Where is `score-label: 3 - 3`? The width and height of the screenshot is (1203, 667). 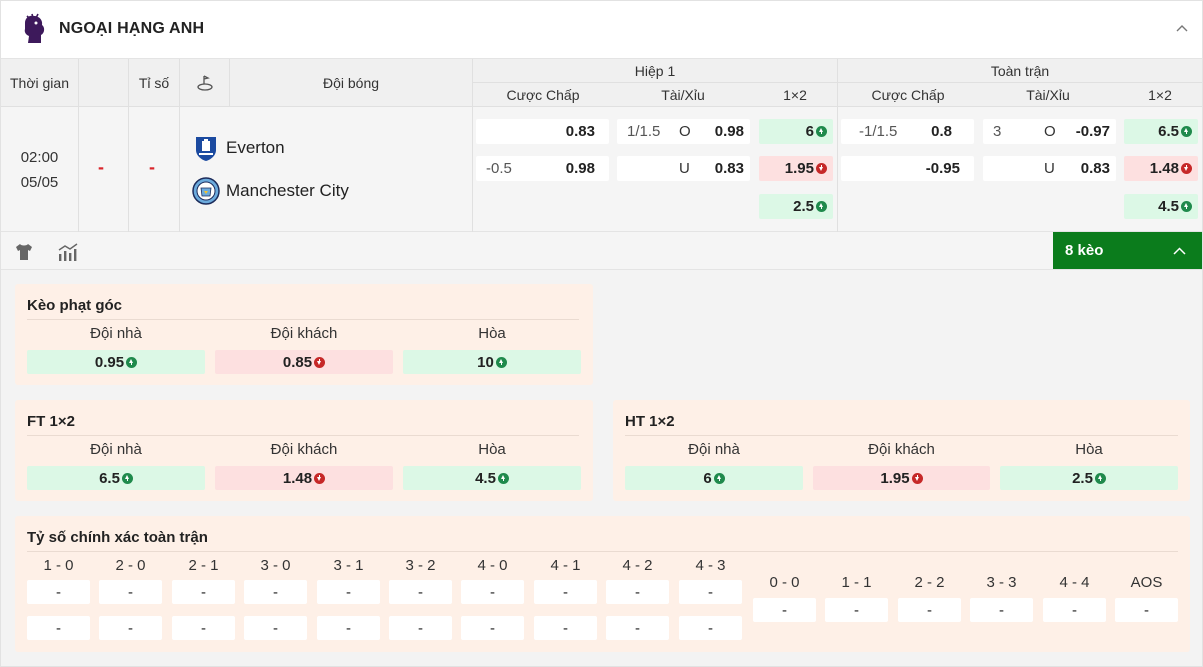
score-label: 3 - 3 is located at coordinates (1001, 582).